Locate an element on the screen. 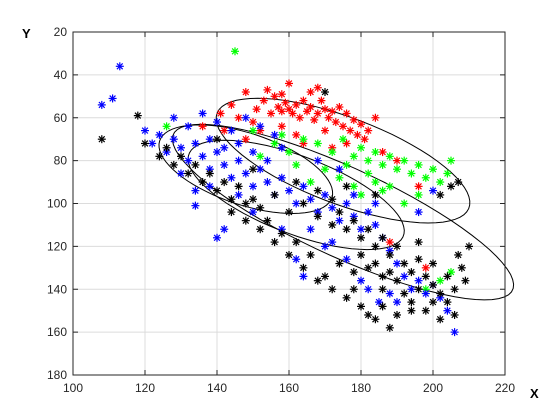 The height and width of the screenshot is (420, 560). y-tick-label: 80 is located at coordinates (61, 161).